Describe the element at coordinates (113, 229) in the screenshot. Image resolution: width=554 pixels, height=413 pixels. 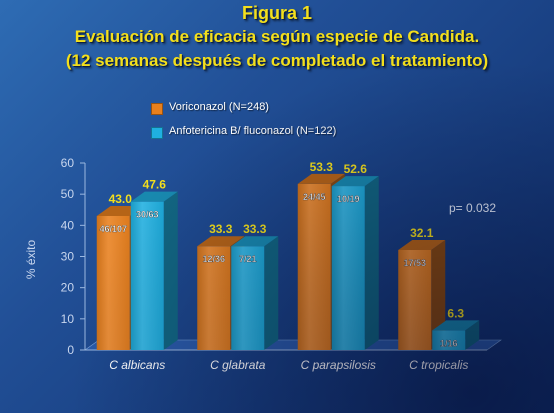
I see `ratio-label: 46/107` at that location.